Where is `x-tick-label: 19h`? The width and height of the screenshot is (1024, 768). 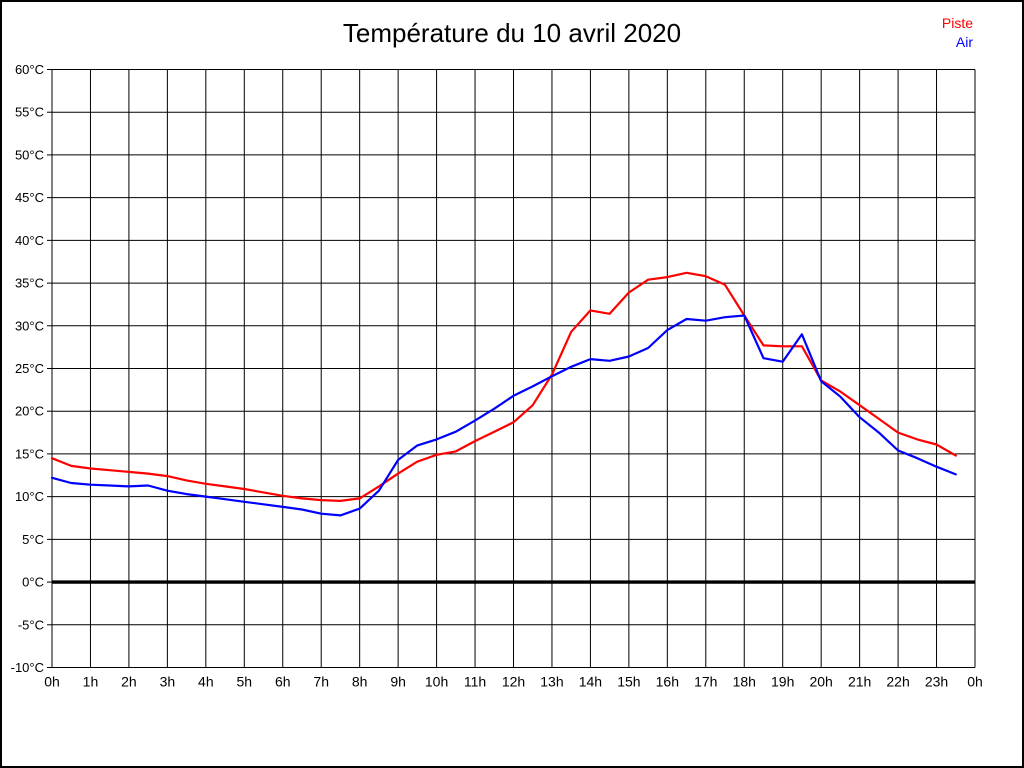
x-tick-label: 19h is located at coordinates (782, 682).